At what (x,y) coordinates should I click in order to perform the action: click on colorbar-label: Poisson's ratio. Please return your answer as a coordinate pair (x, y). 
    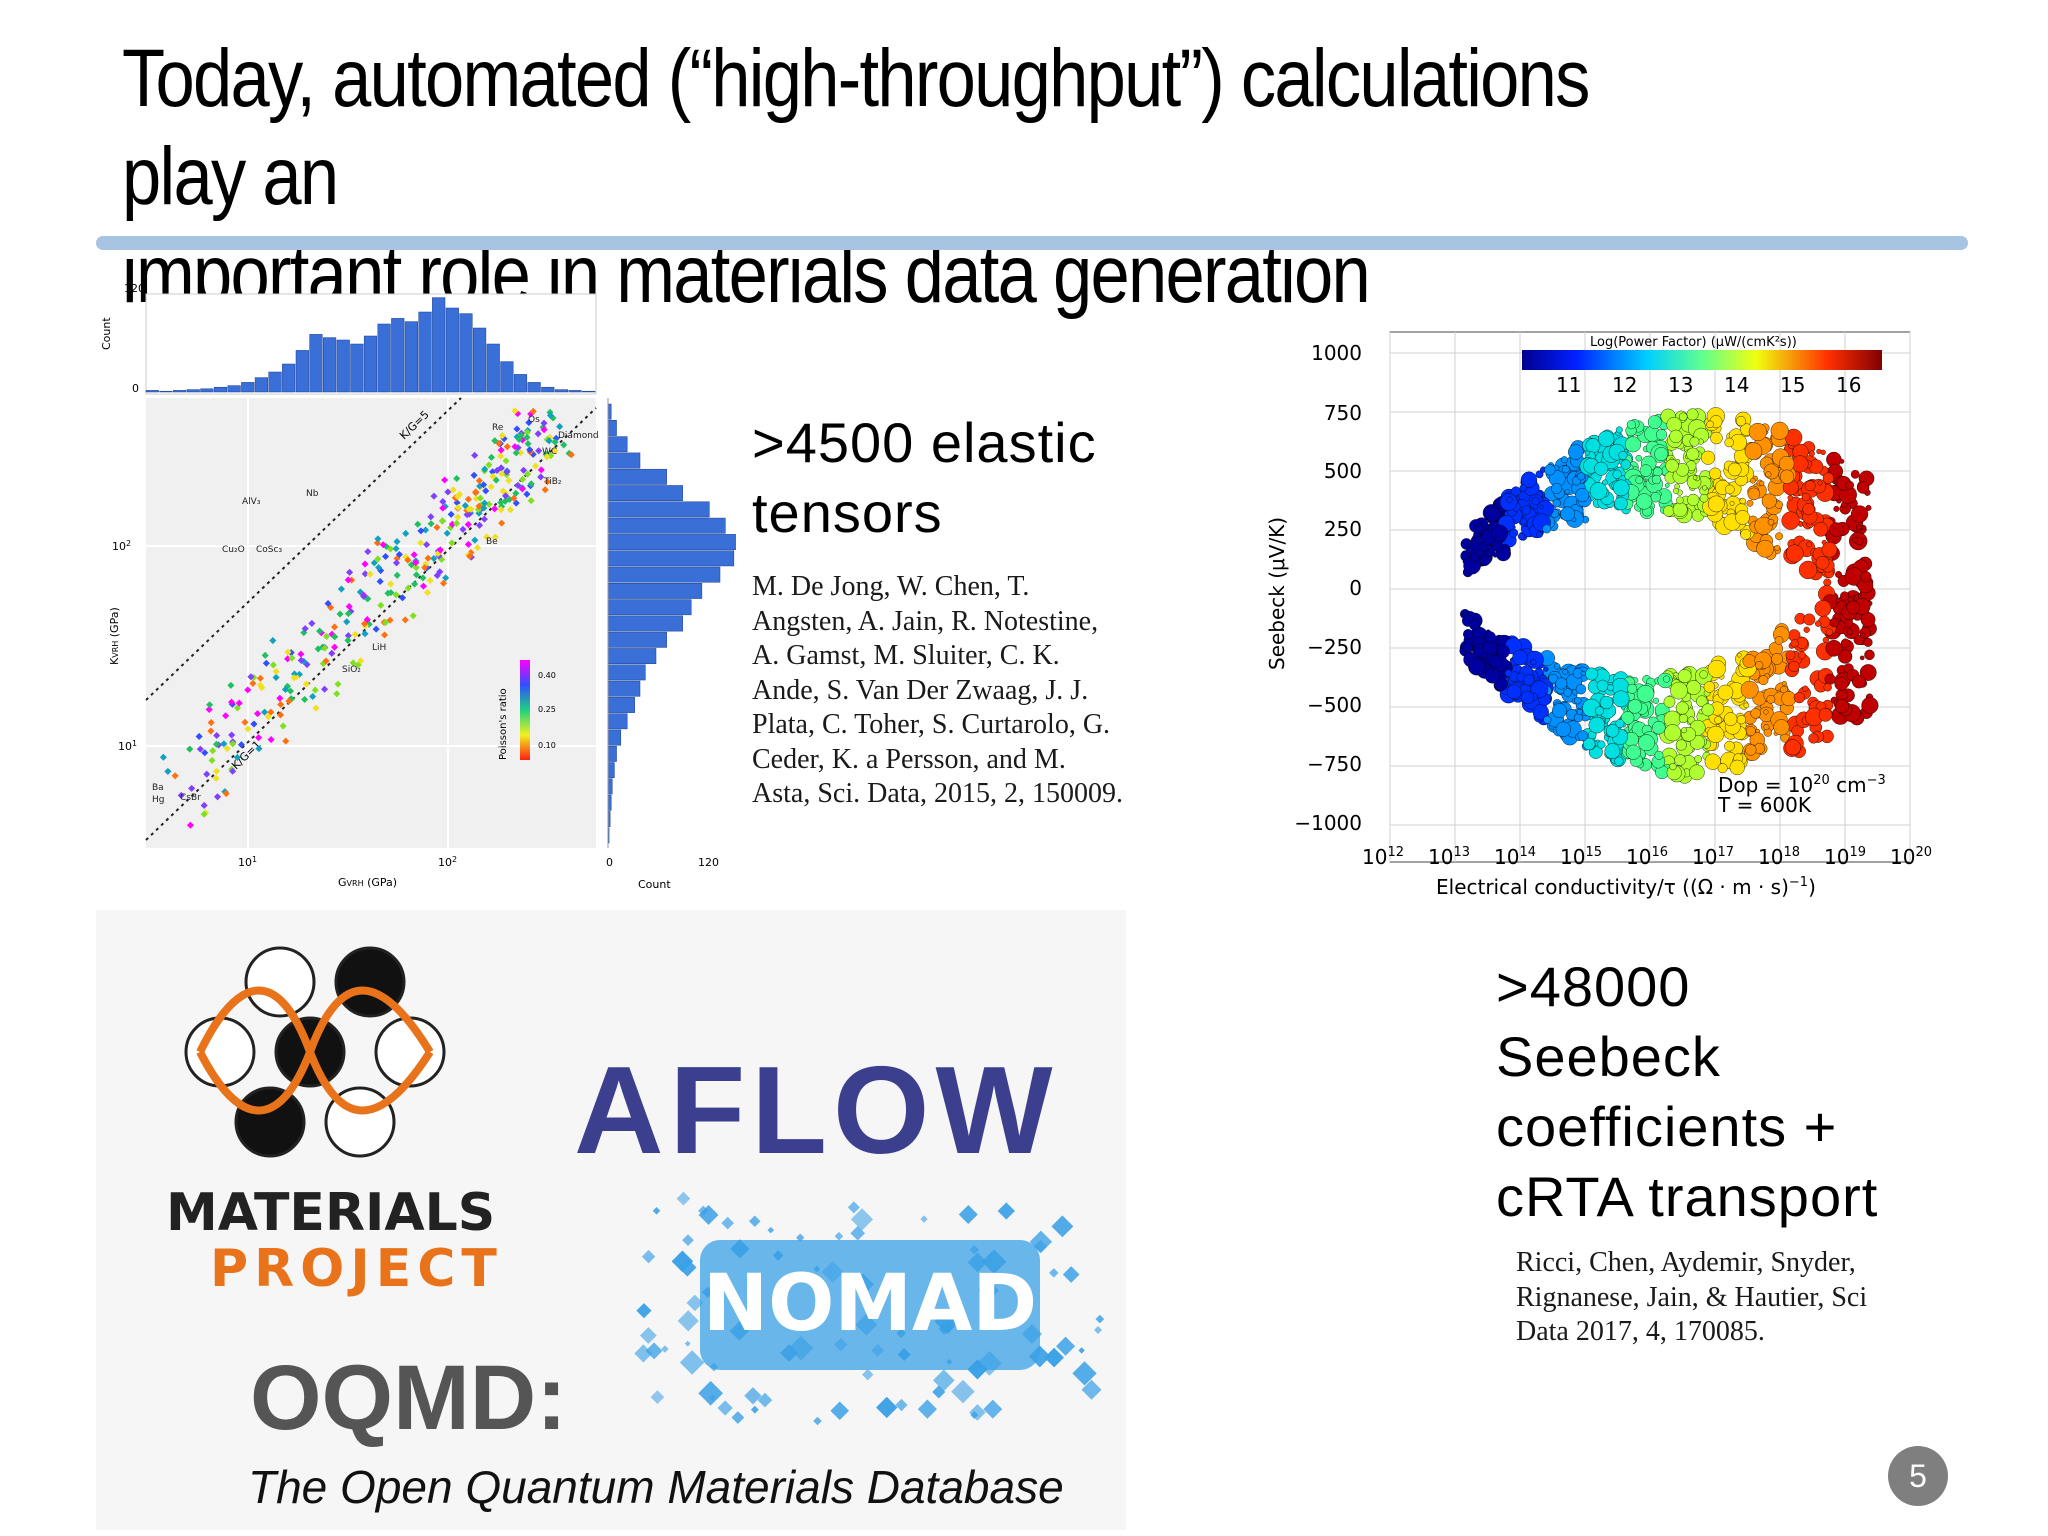
    Looking at the image, I should click on (503, 724).